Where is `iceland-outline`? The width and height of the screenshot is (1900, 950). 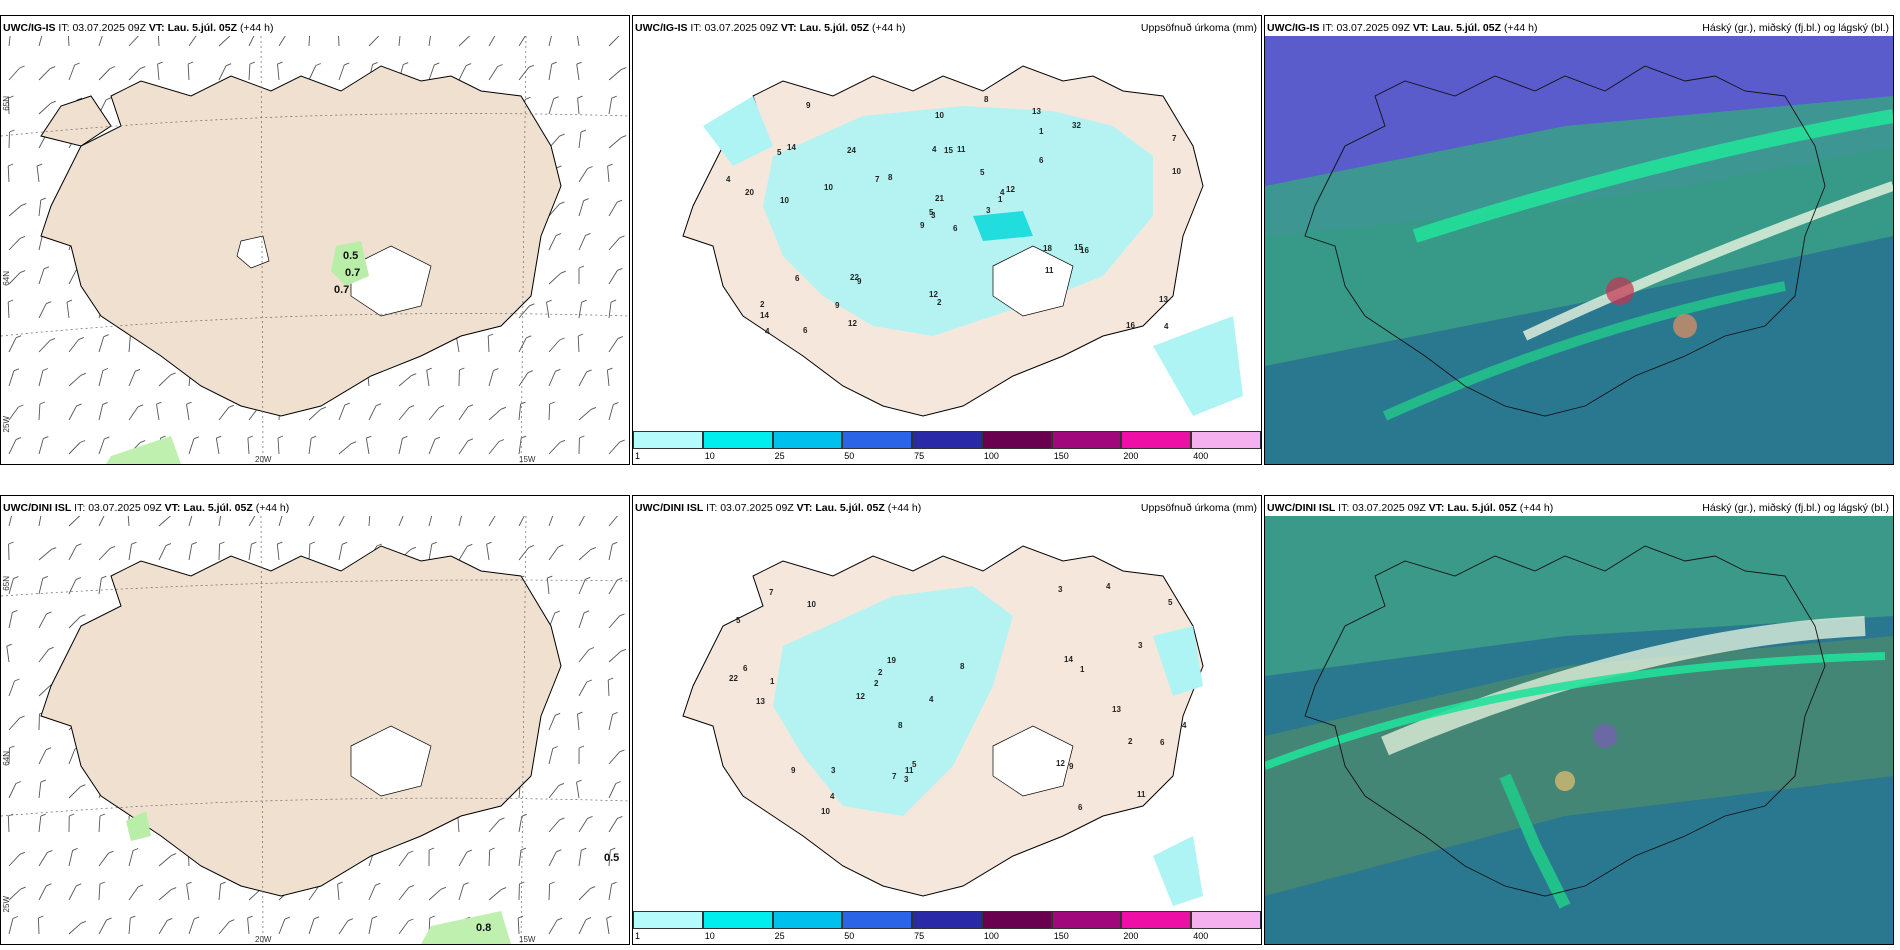
iceland-outline is located at coordinates (1565, 721).